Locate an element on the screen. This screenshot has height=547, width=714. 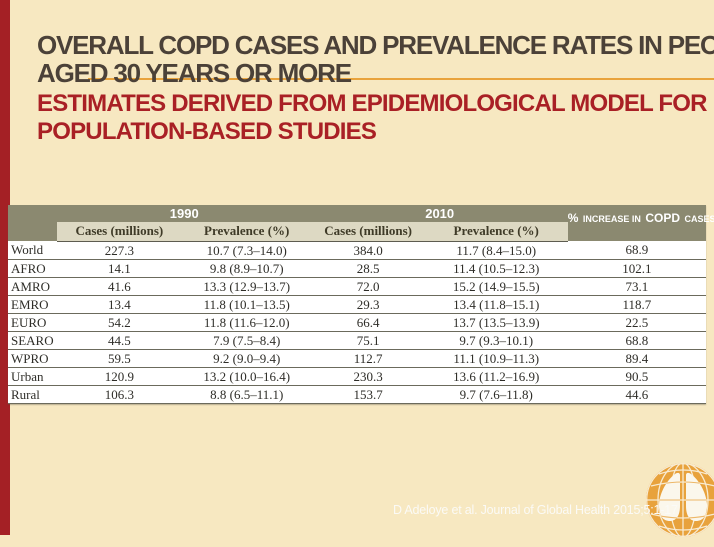
pct-header-copd: COPD is located at coordinates (663, 218).